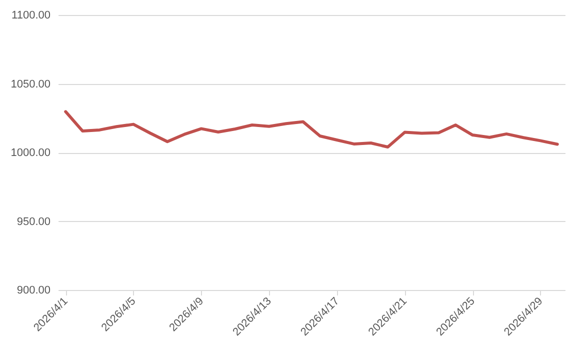  What do you see at coordinates (31, 16) in the screenshot?
I see `y-tick-label: 1100.00` at bounding box center [31, 16].